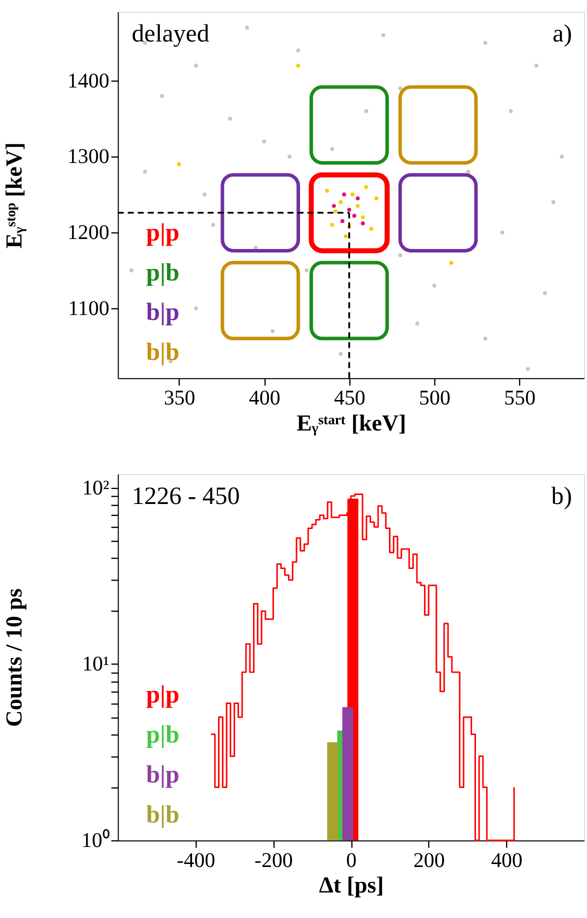  I want to click on legend-label: p|b, so click(163, 272).